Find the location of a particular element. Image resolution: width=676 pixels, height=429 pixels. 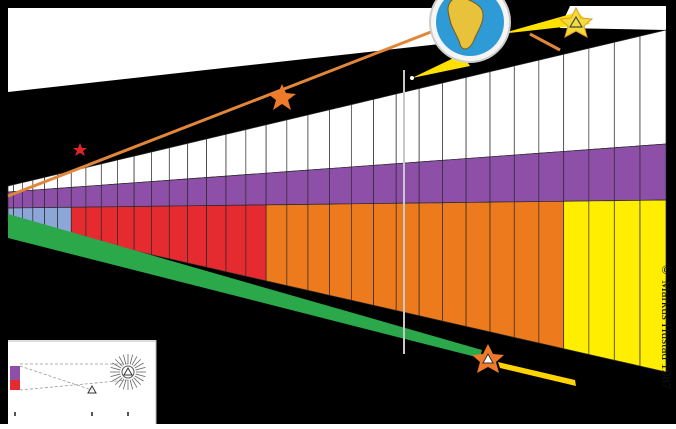

small-white-star is located at coordinates (412, 78).